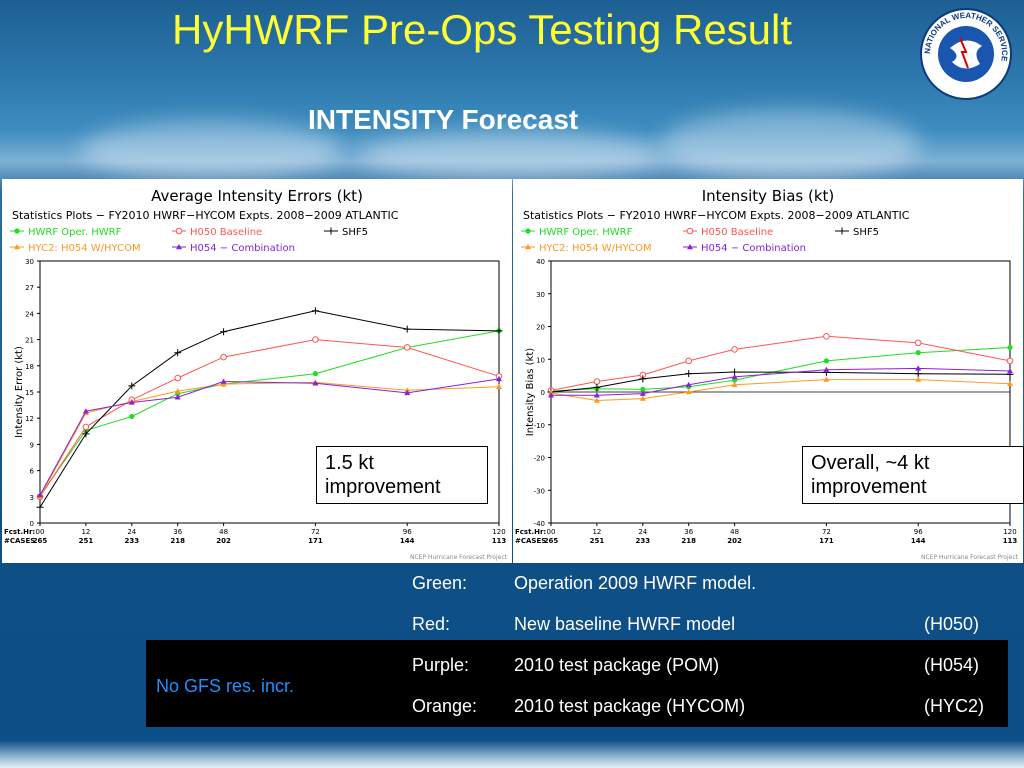 The height and width of the screenshot is (768, 1024). What do you see at coordinates (913, 475) in the screenshot?
I see `note-improvement-right: Overall, ~4 kt improvement` at bounding box center [913, 475].